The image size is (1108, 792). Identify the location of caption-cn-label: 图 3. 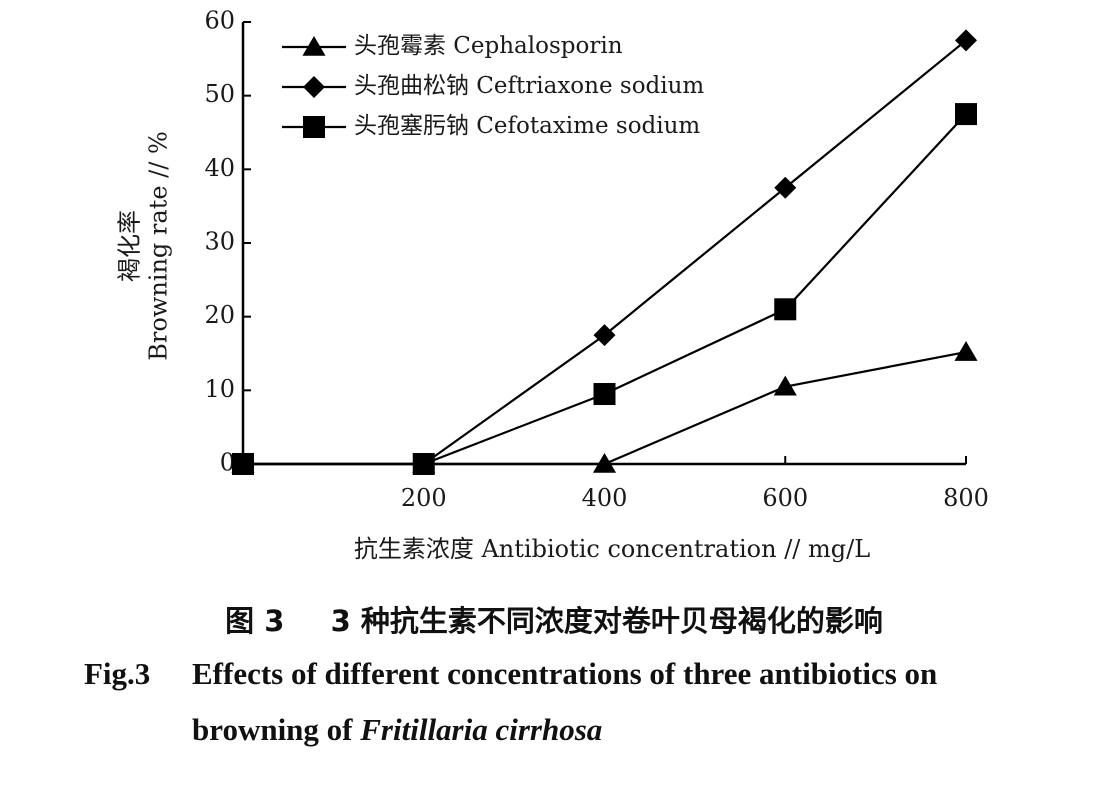
(255, 621).